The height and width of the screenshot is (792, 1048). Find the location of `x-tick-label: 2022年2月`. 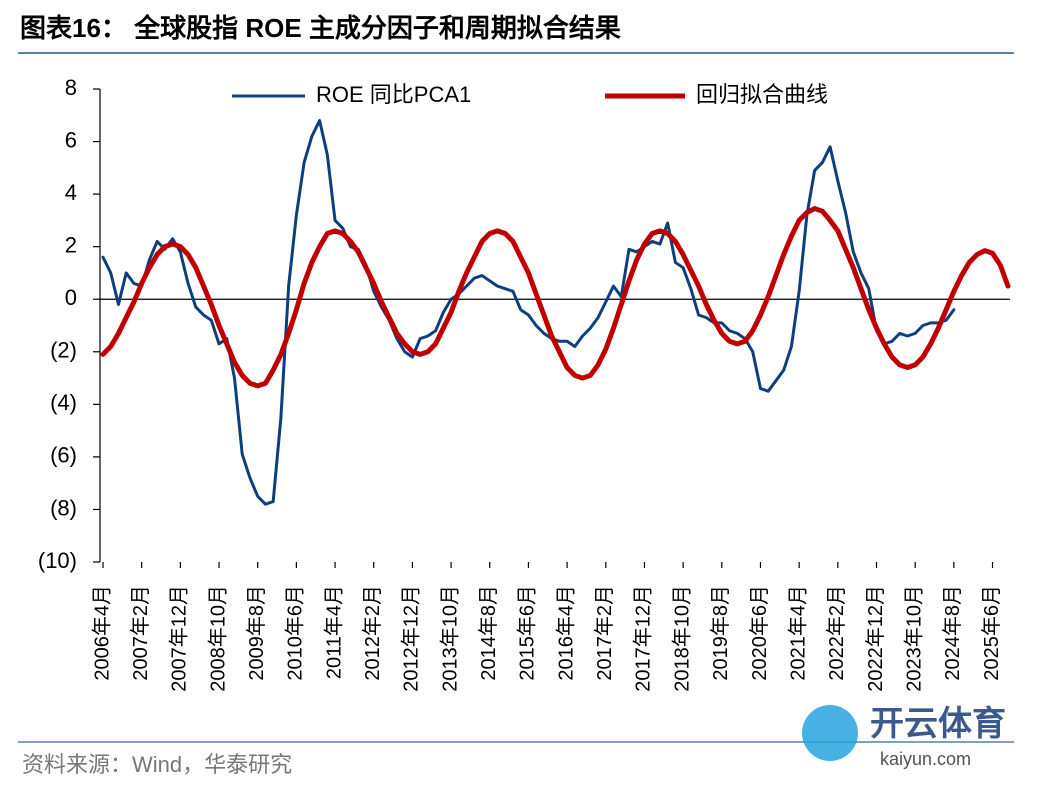

x-tick-label: 2022年2月 is located at coordinates (836, 633).